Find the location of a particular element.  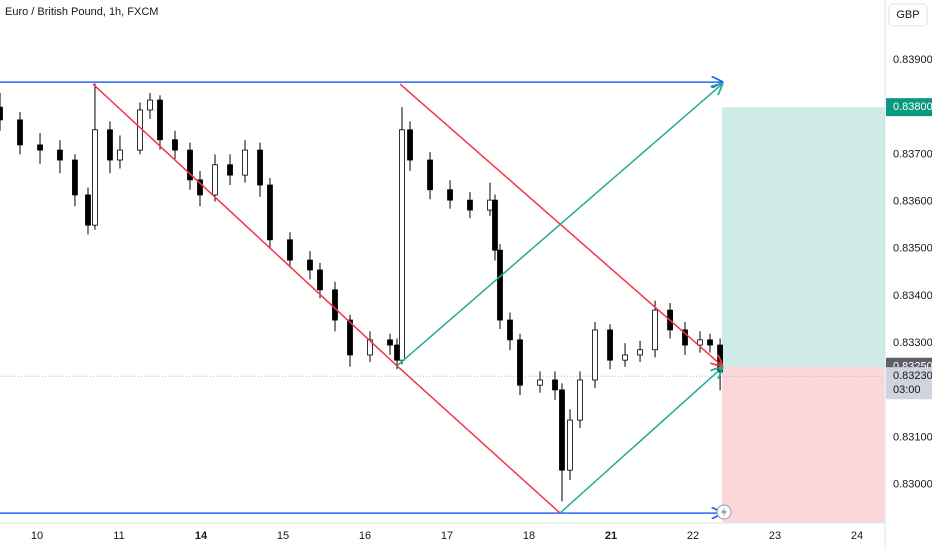

y-tick-label: 0.83100 is located at coordinates (912, 437).